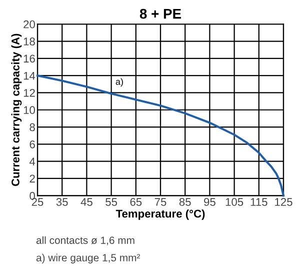 The image size is (300, 268). Describe the element at coordinates (29, 92) in the screenshot. I see `y-tick-label: 12` at that location.